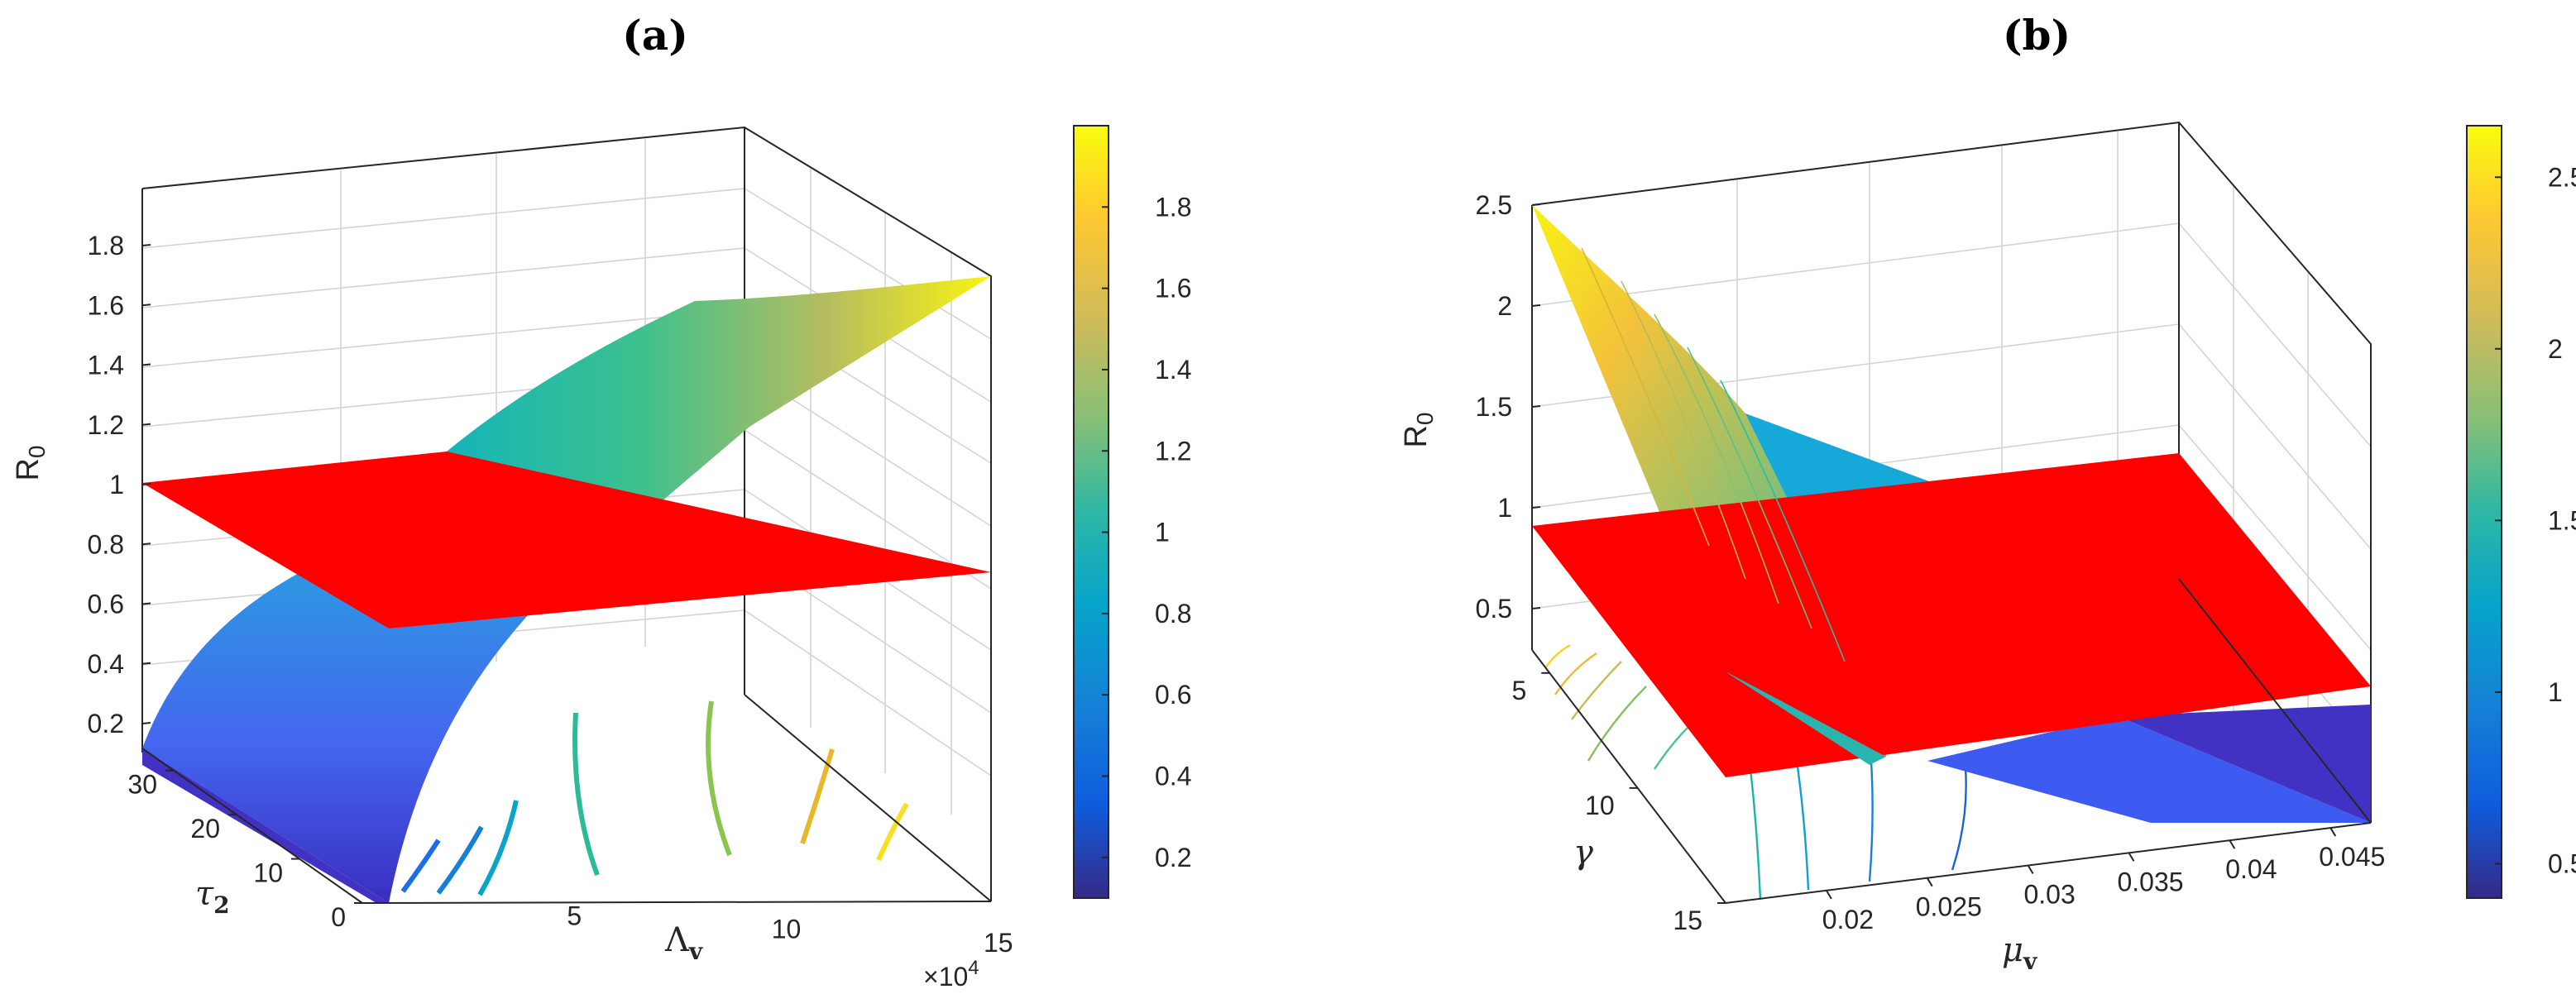 The image size is (2576, 994). Describe the element at coordinates (2049, 895) in the screenshot. I see `x-tick-label: 0.03` at that location.